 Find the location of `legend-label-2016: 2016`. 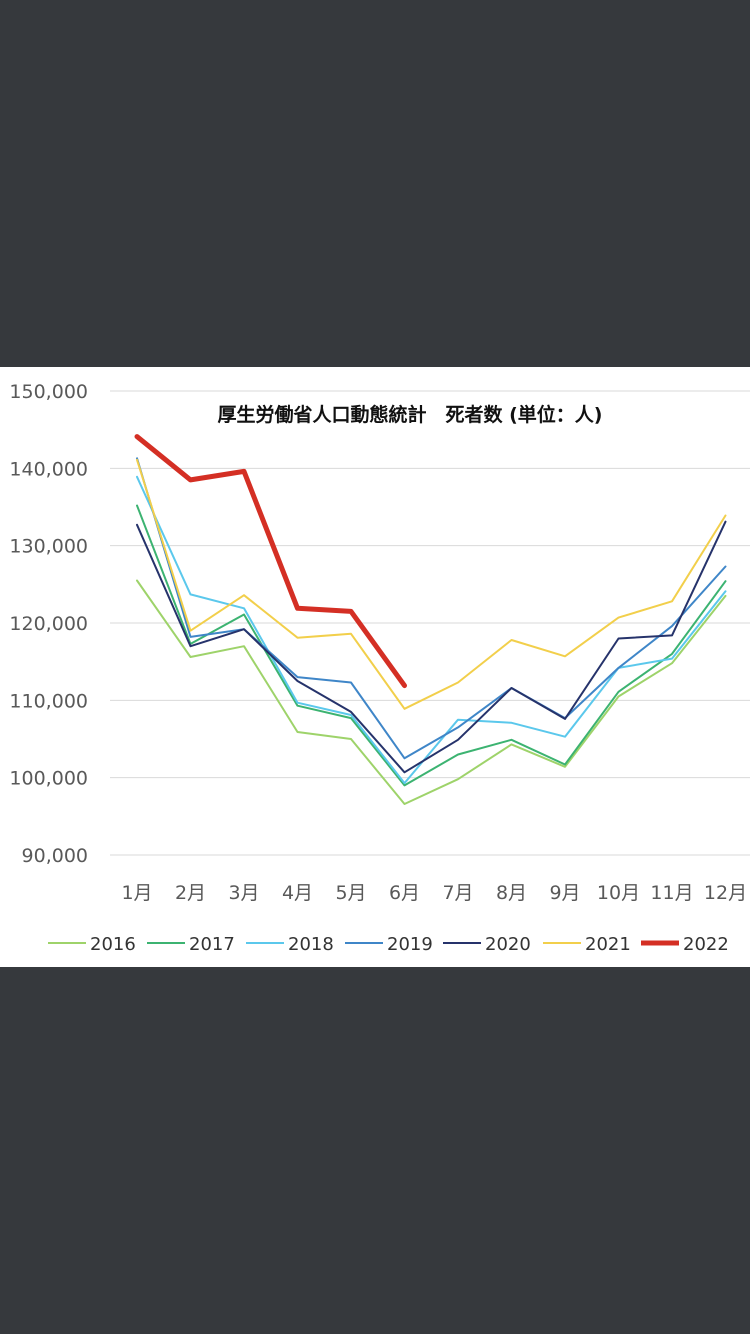

legend-label-2016: 2016 is located at coordinates (113, 944).